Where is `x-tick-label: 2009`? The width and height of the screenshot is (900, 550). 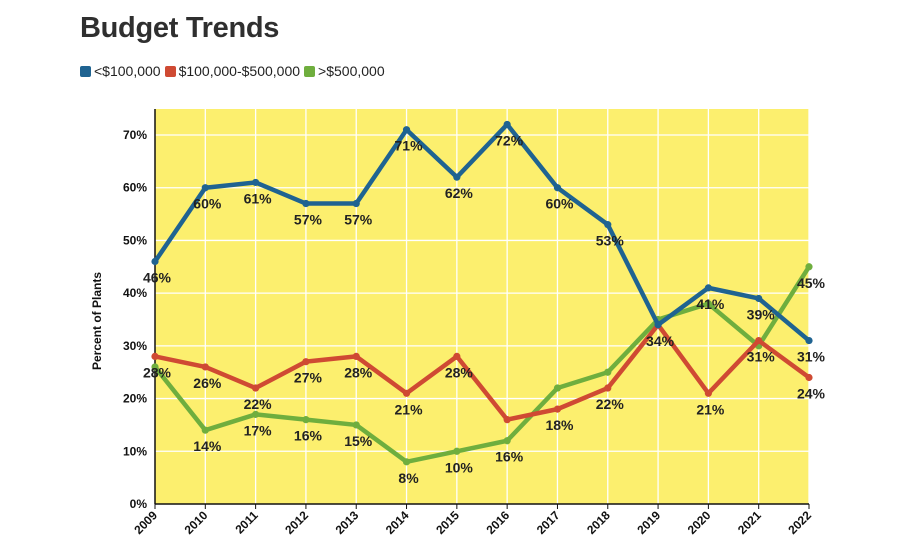
x-tick-label: 2009 is located at coordinates (145, 522).